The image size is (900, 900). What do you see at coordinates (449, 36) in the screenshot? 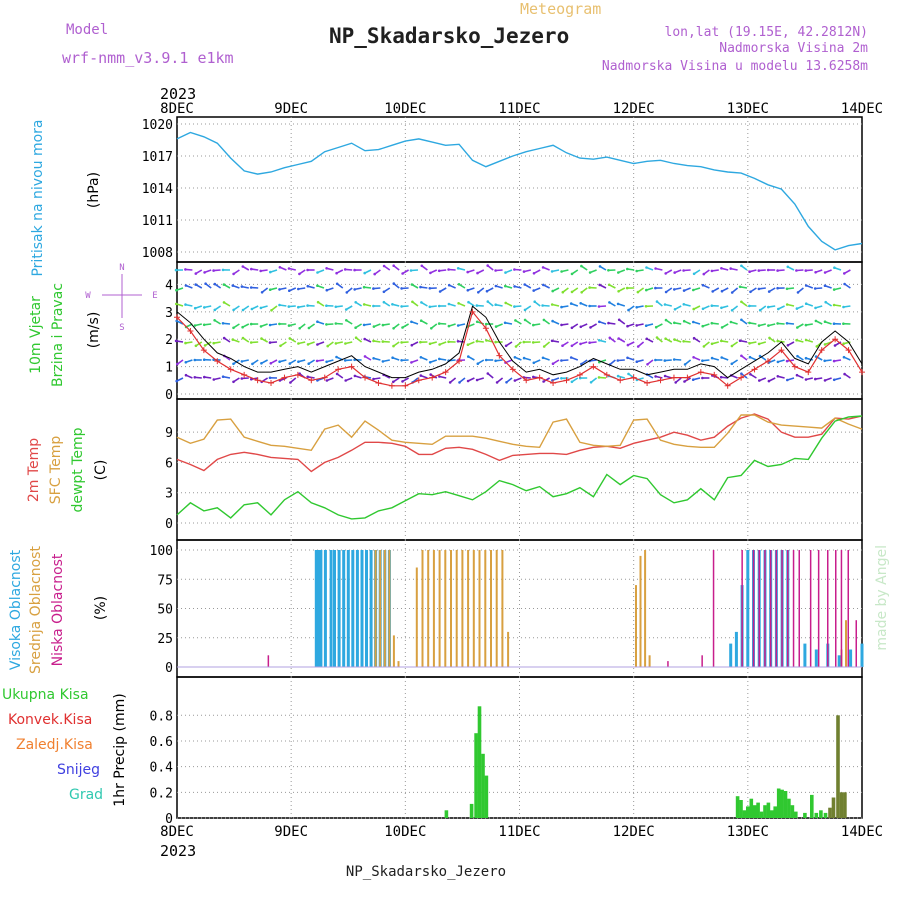
I see `station-title: NP_Skadarsko_Jezero` at bounding box center [449, 36].